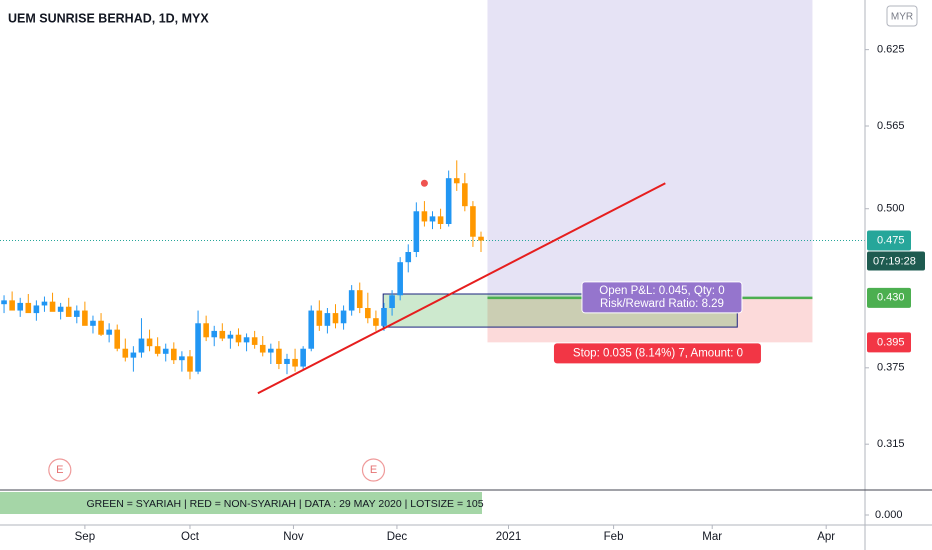 The image size is (932, 550). I want to click on stop-label-bg, so click(657, 353).